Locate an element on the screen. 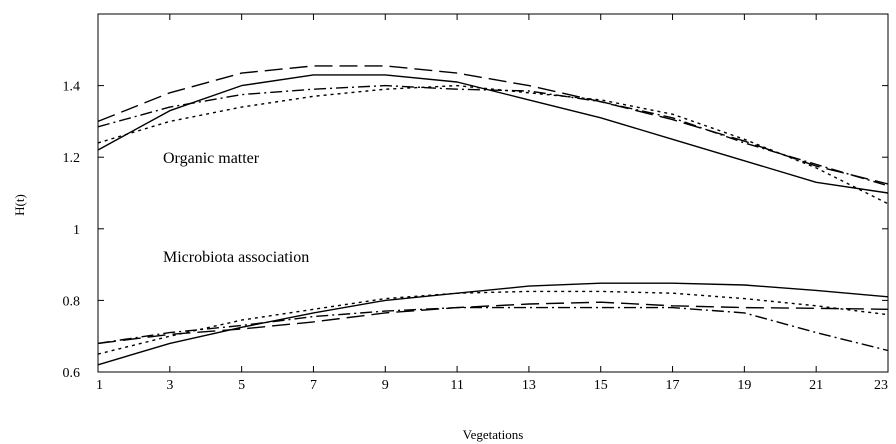 The height and width of the screenshot is (444, 896). y-tick-label: 0.8 is located at coordinates (72, 301).